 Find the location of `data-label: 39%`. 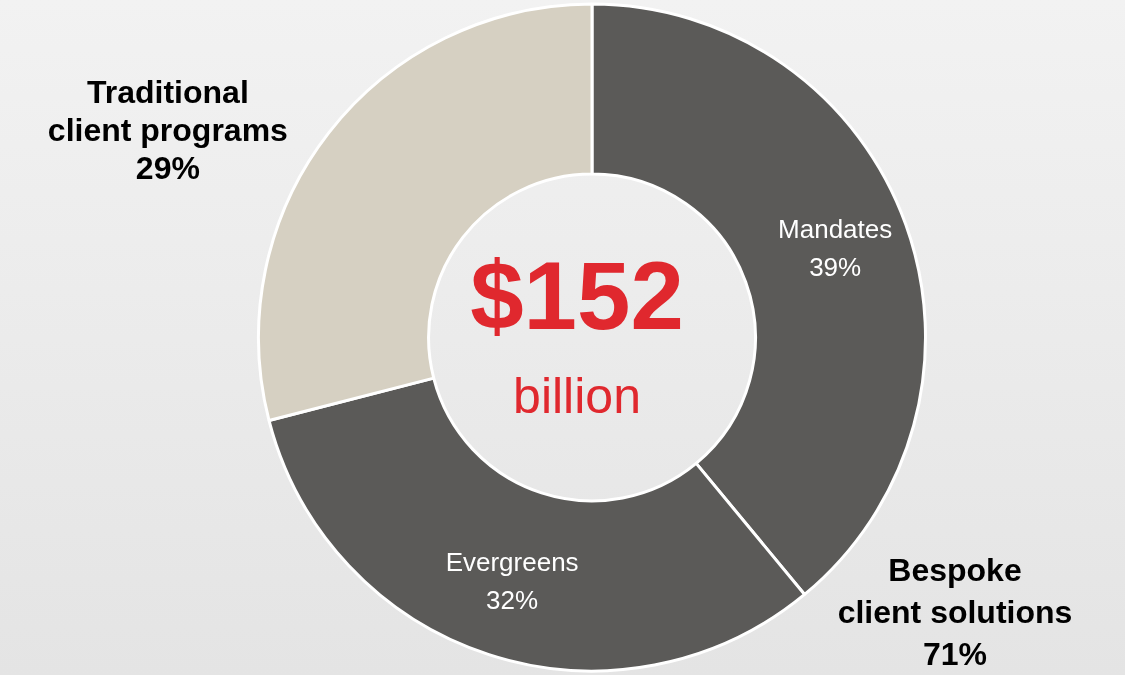

data-label: 39% is located at coordinates (835, 267).